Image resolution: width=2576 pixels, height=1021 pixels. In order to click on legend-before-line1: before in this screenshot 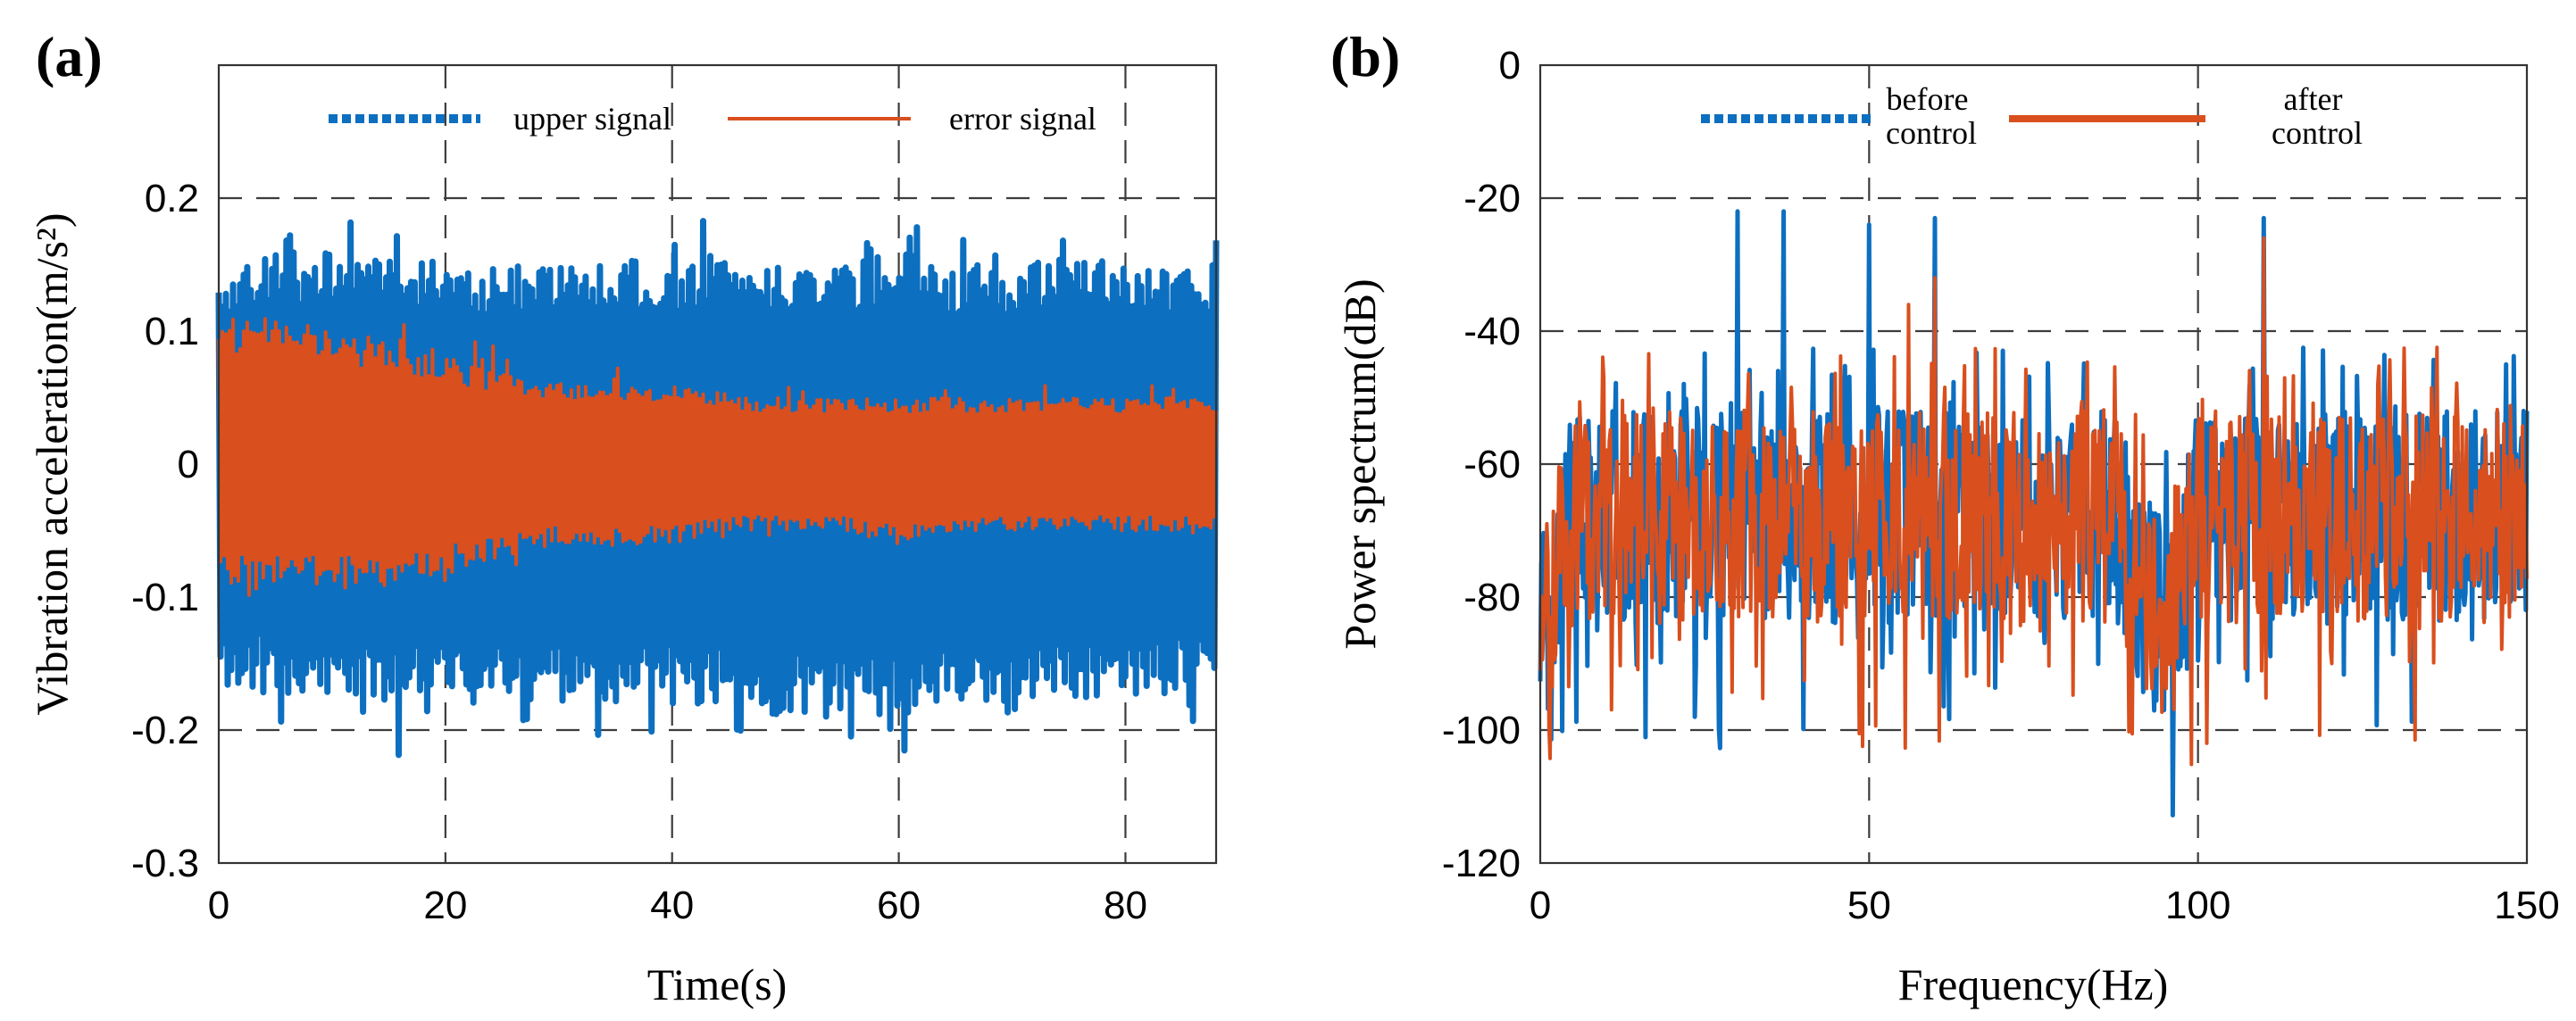, I will do `click(1928, 99)`.